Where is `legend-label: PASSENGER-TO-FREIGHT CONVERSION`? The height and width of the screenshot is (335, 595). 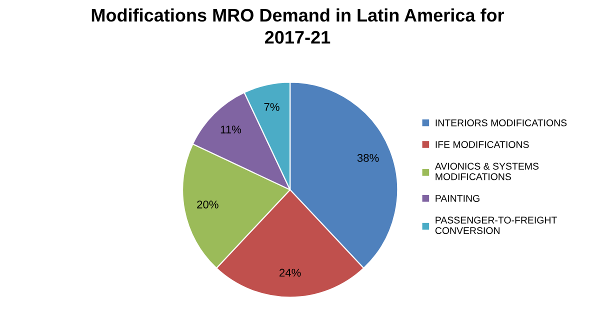 legend-label: PASSENGER-TO-FREIGHT CONVERSION is located at coordinates (496, 225).